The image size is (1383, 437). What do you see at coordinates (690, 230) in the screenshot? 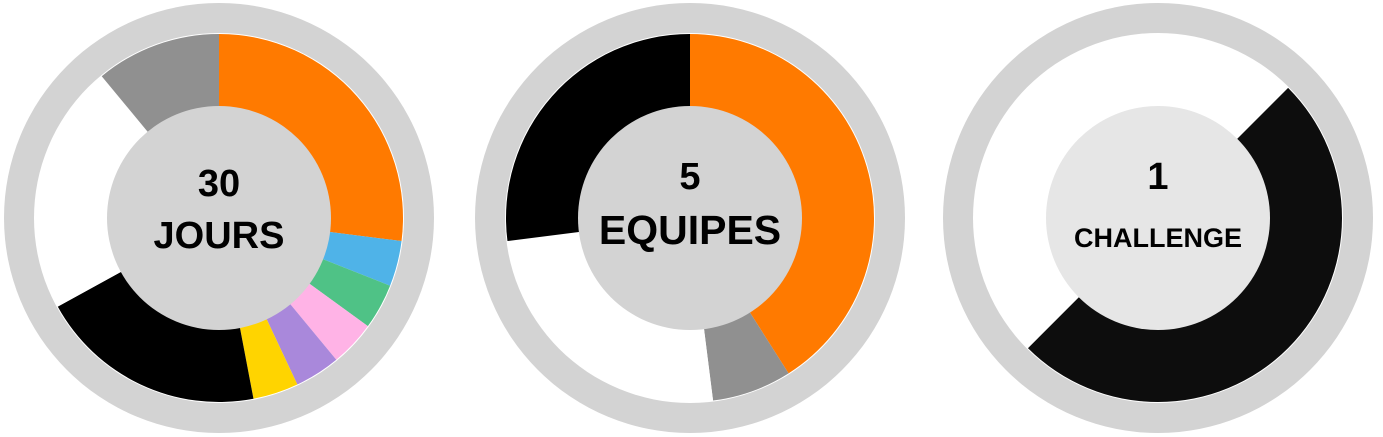
I see `donut-equipes-label: EQUIPES` at bounding box center [690, 230].